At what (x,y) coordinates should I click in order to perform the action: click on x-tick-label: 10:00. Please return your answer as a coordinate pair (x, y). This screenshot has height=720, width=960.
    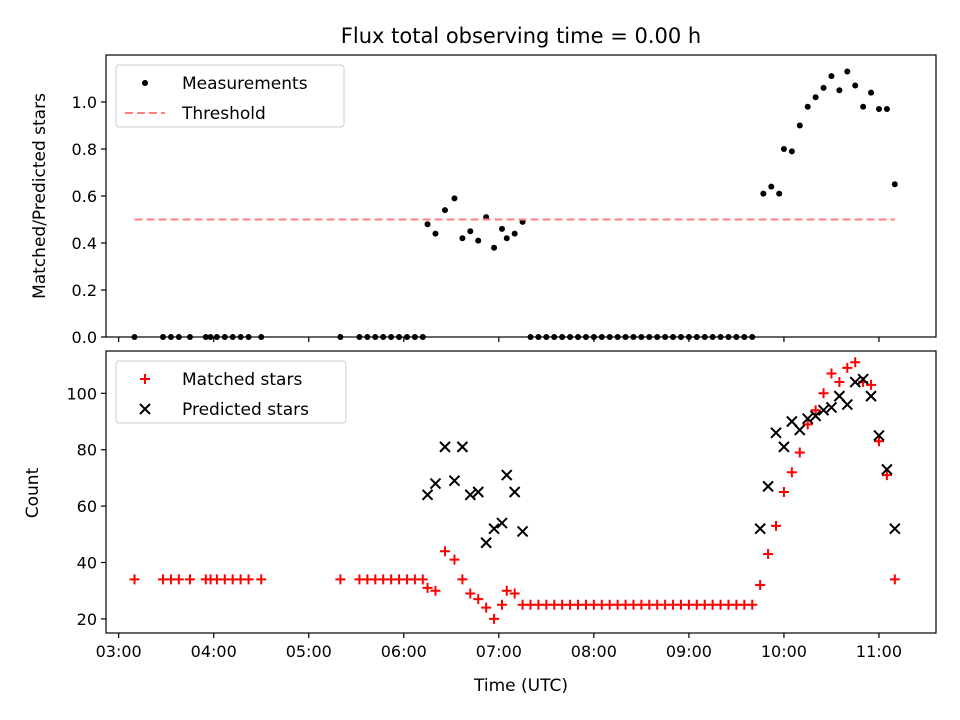
    Looking at the image, I should click on (784, 651).